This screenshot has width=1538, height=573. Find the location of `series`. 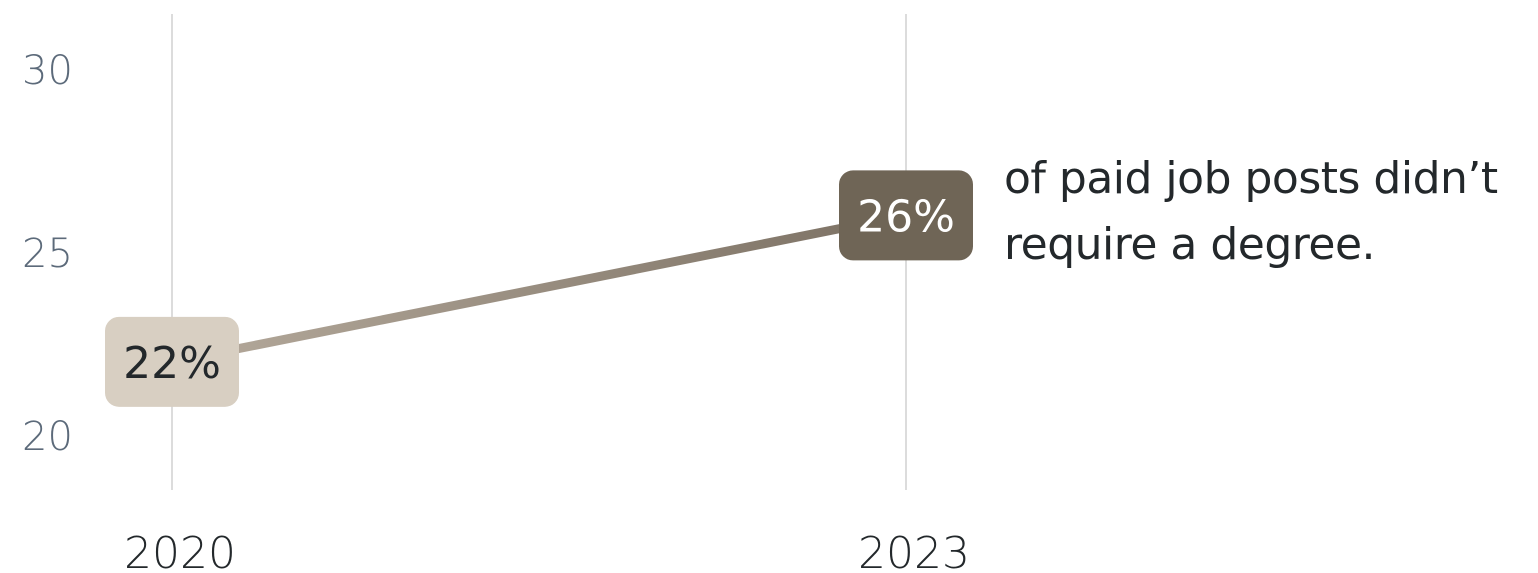

series is located at coordinates (539, 288).